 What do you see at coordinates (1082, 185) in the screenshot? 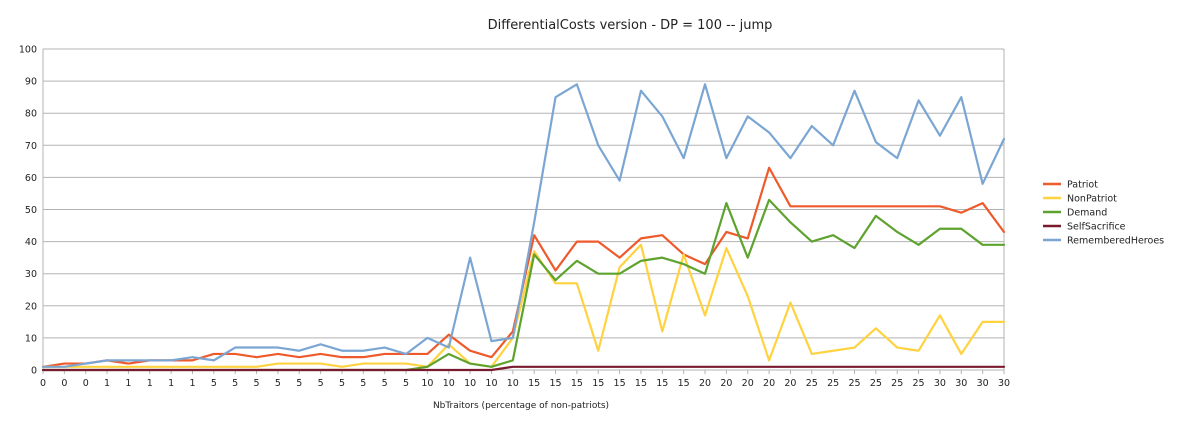
I see `legend-label: Patriot` at bounding box center [1082, 185].